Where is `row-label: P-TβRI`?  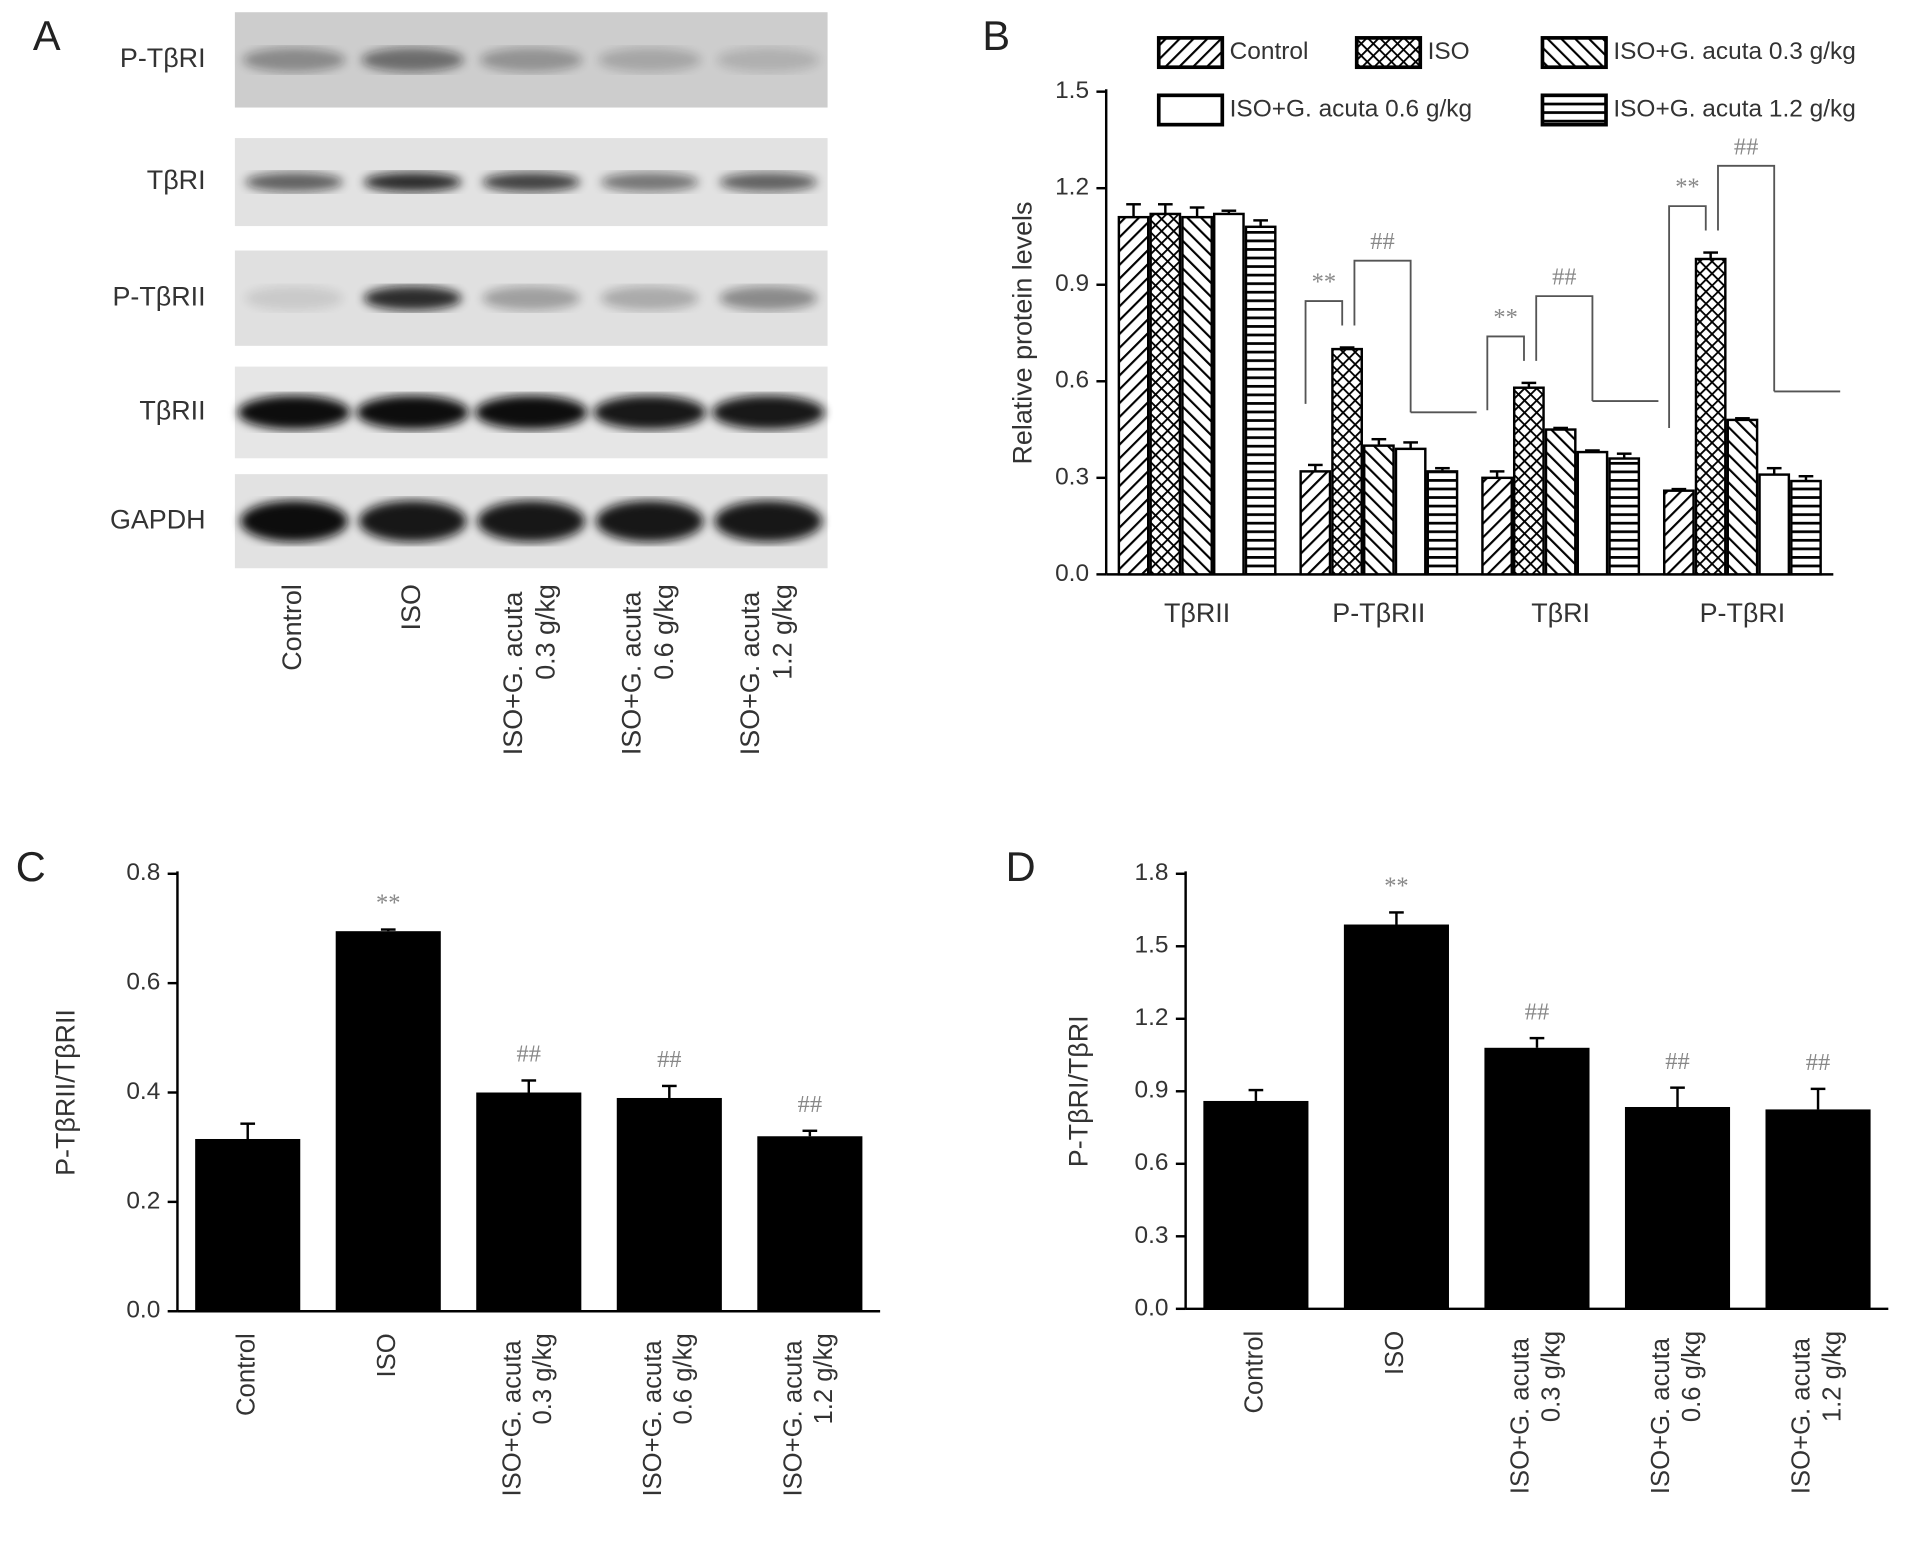 row-label: P-TβRI is located at coordinates (163, 58).